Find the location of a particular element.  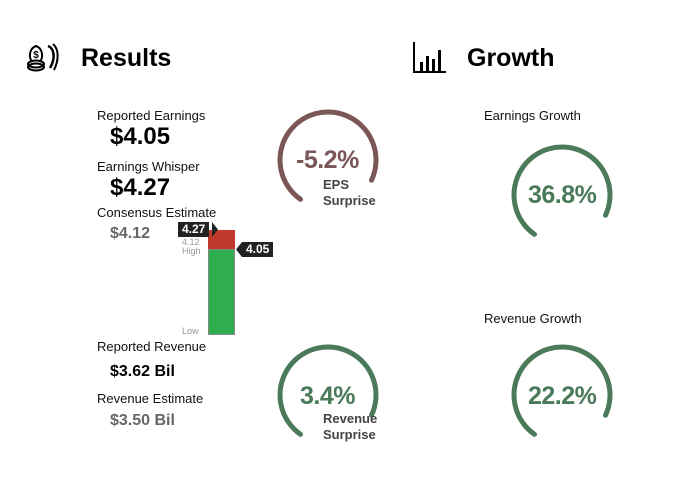

reported-revenue-label: Reported Revenue is located at coordinates (152, 346).